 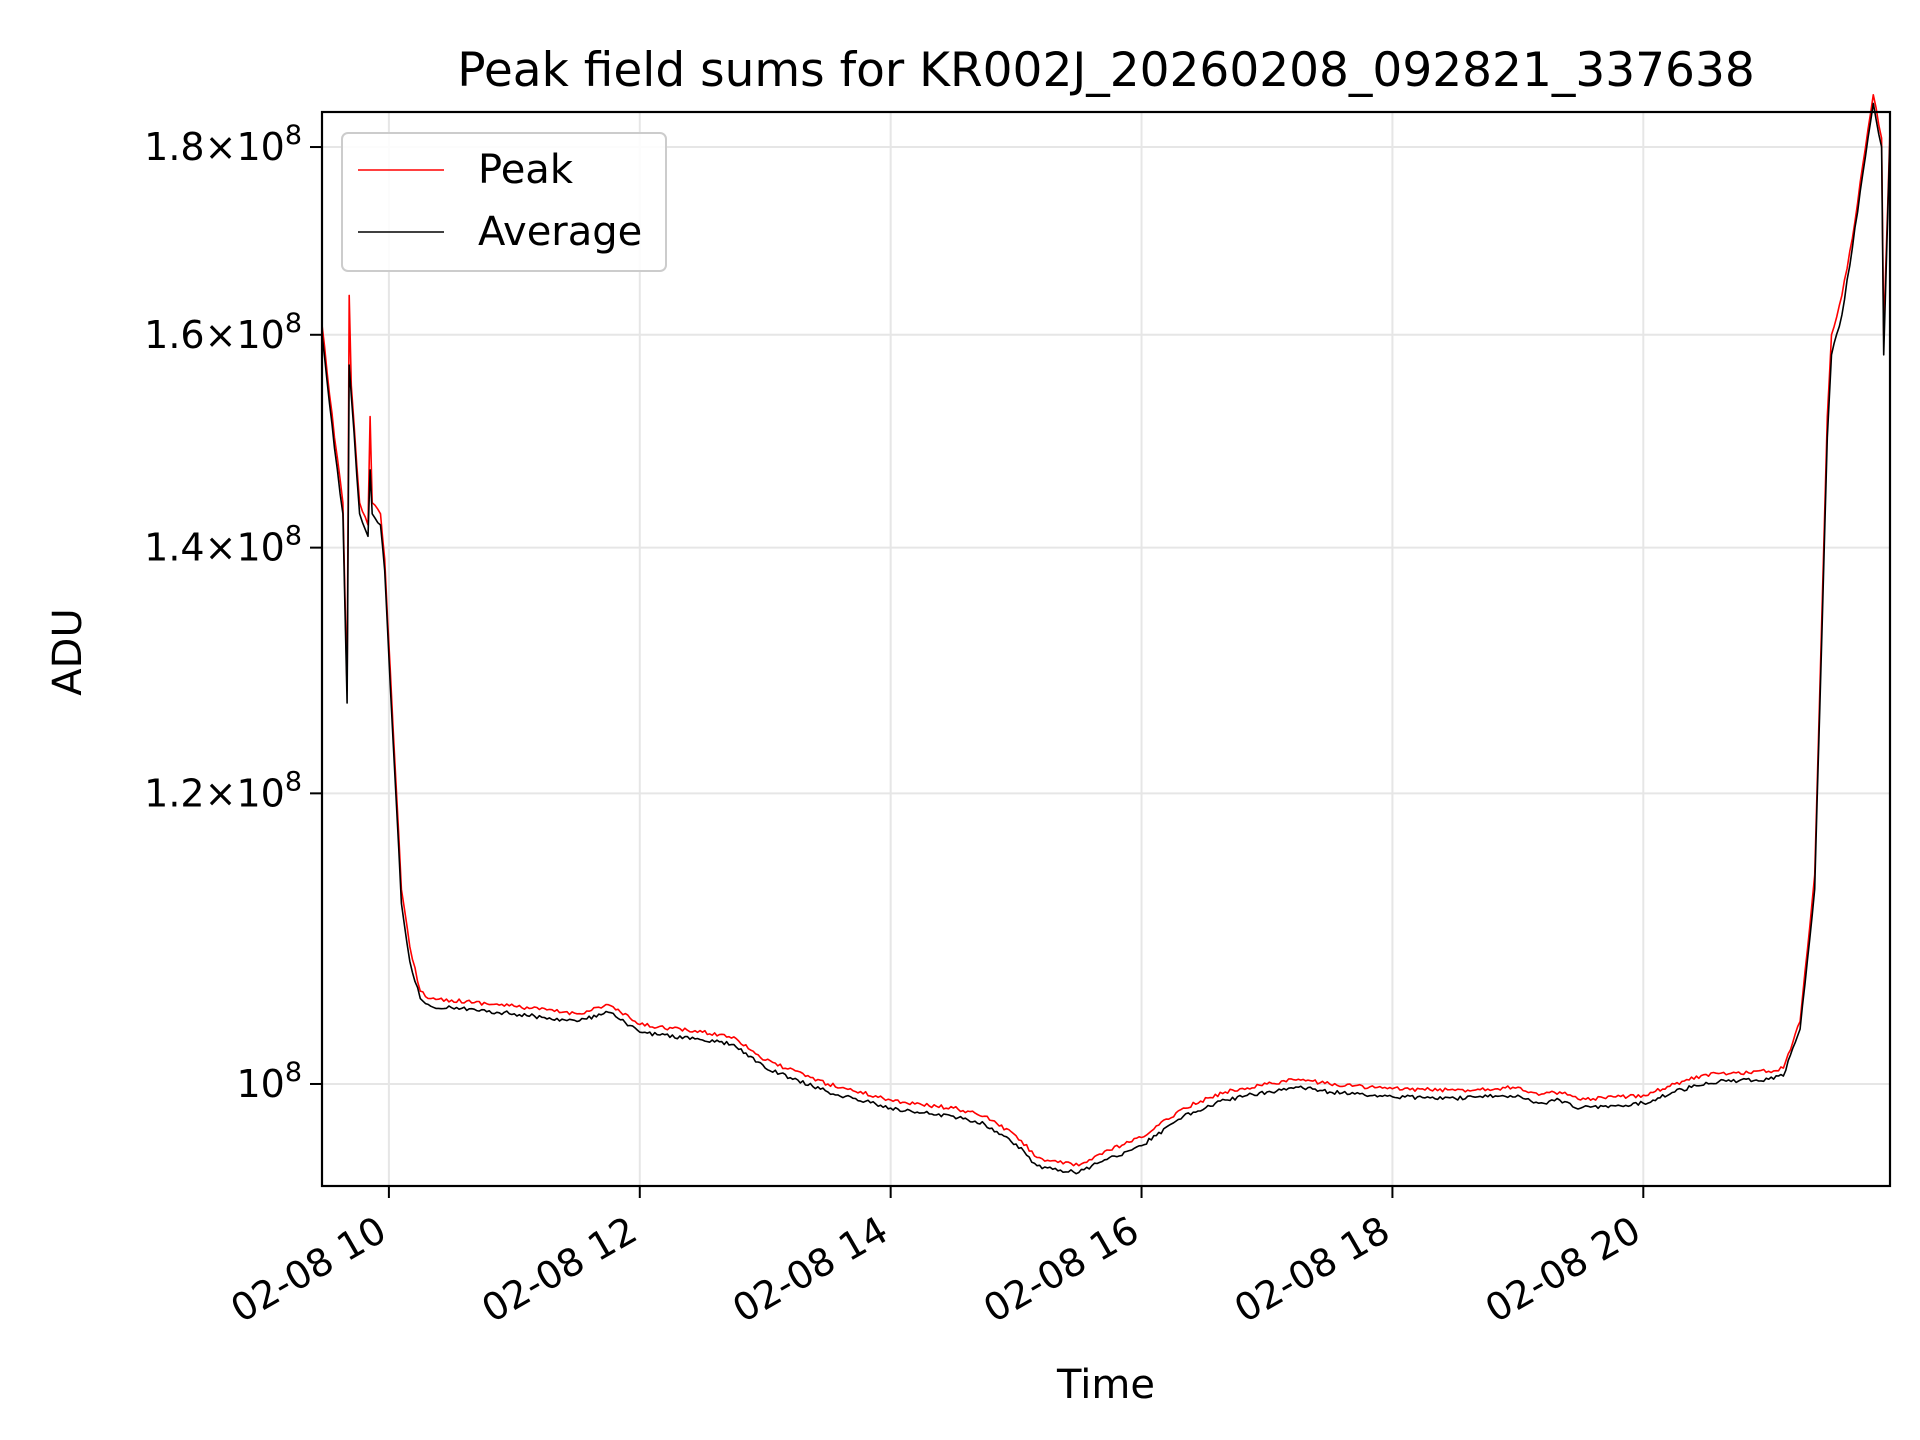 I want to click on legend-box, so click(x=504, y=202).